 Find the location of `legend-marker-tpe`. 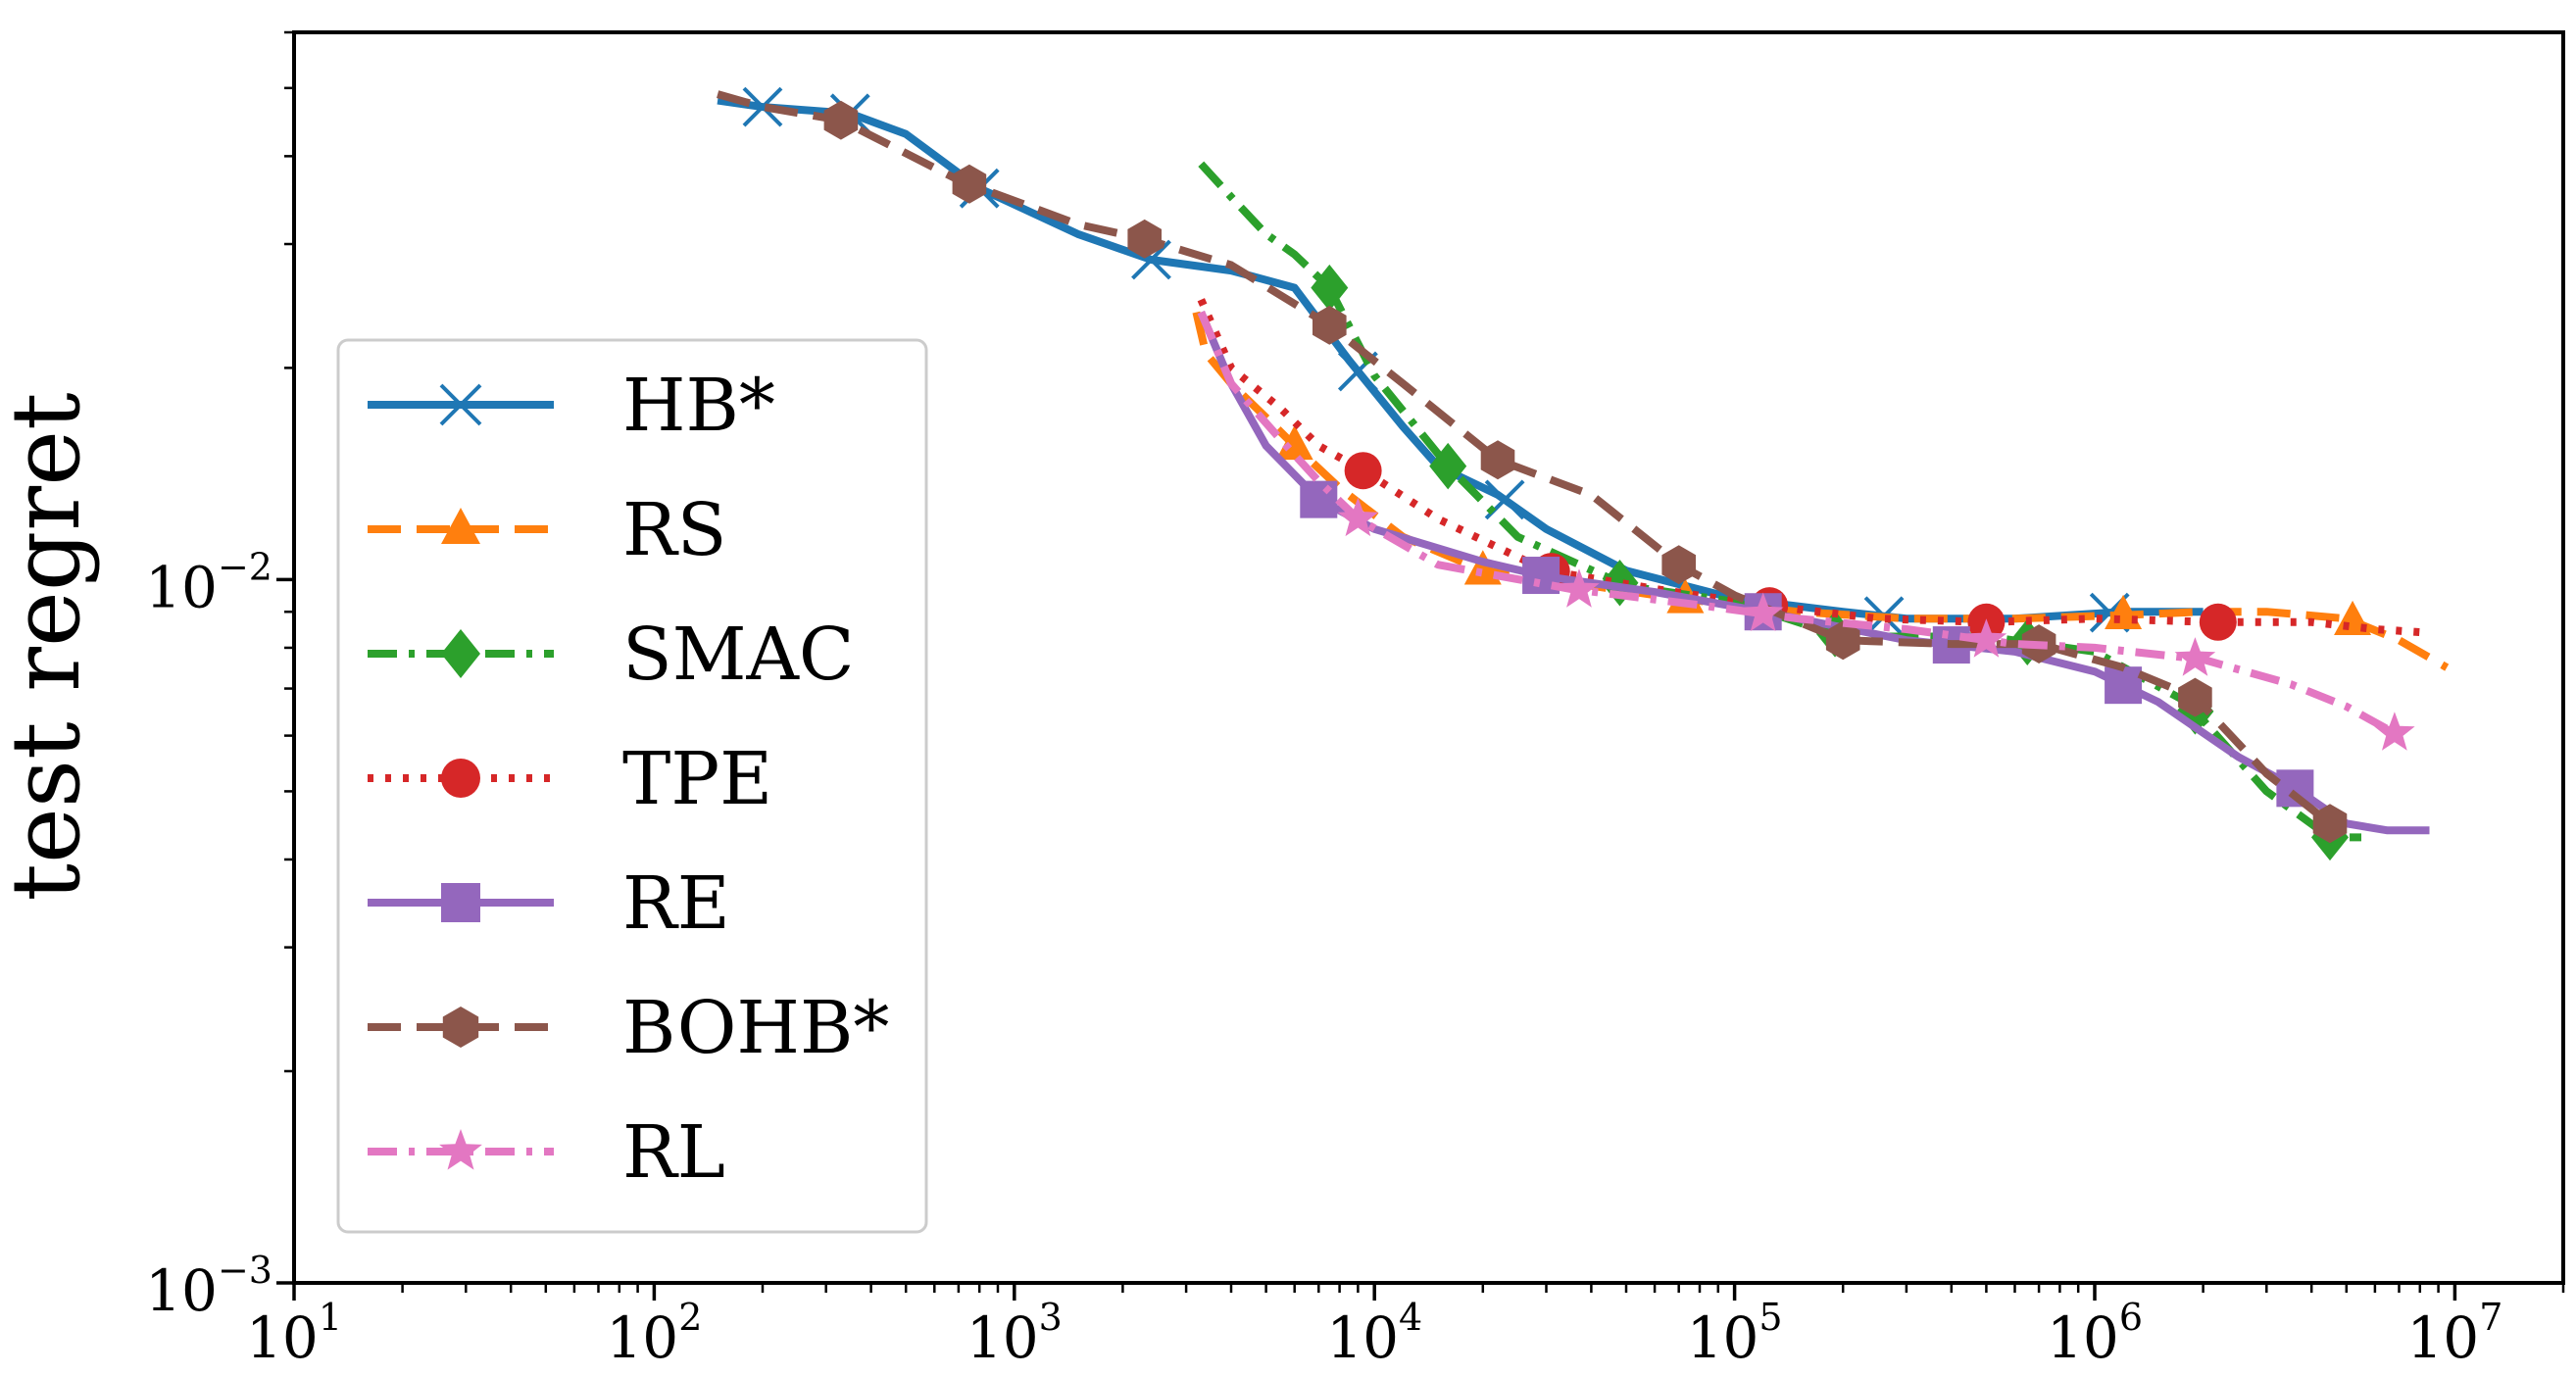

legend-marker-tpe is located at coordinates (460, 778).